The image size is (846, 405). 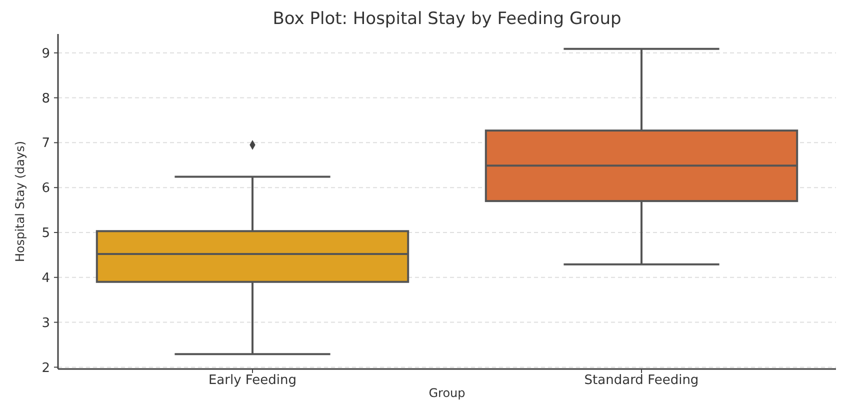 I want to click on y-tick-label: 8, so click(x=46, y=98).